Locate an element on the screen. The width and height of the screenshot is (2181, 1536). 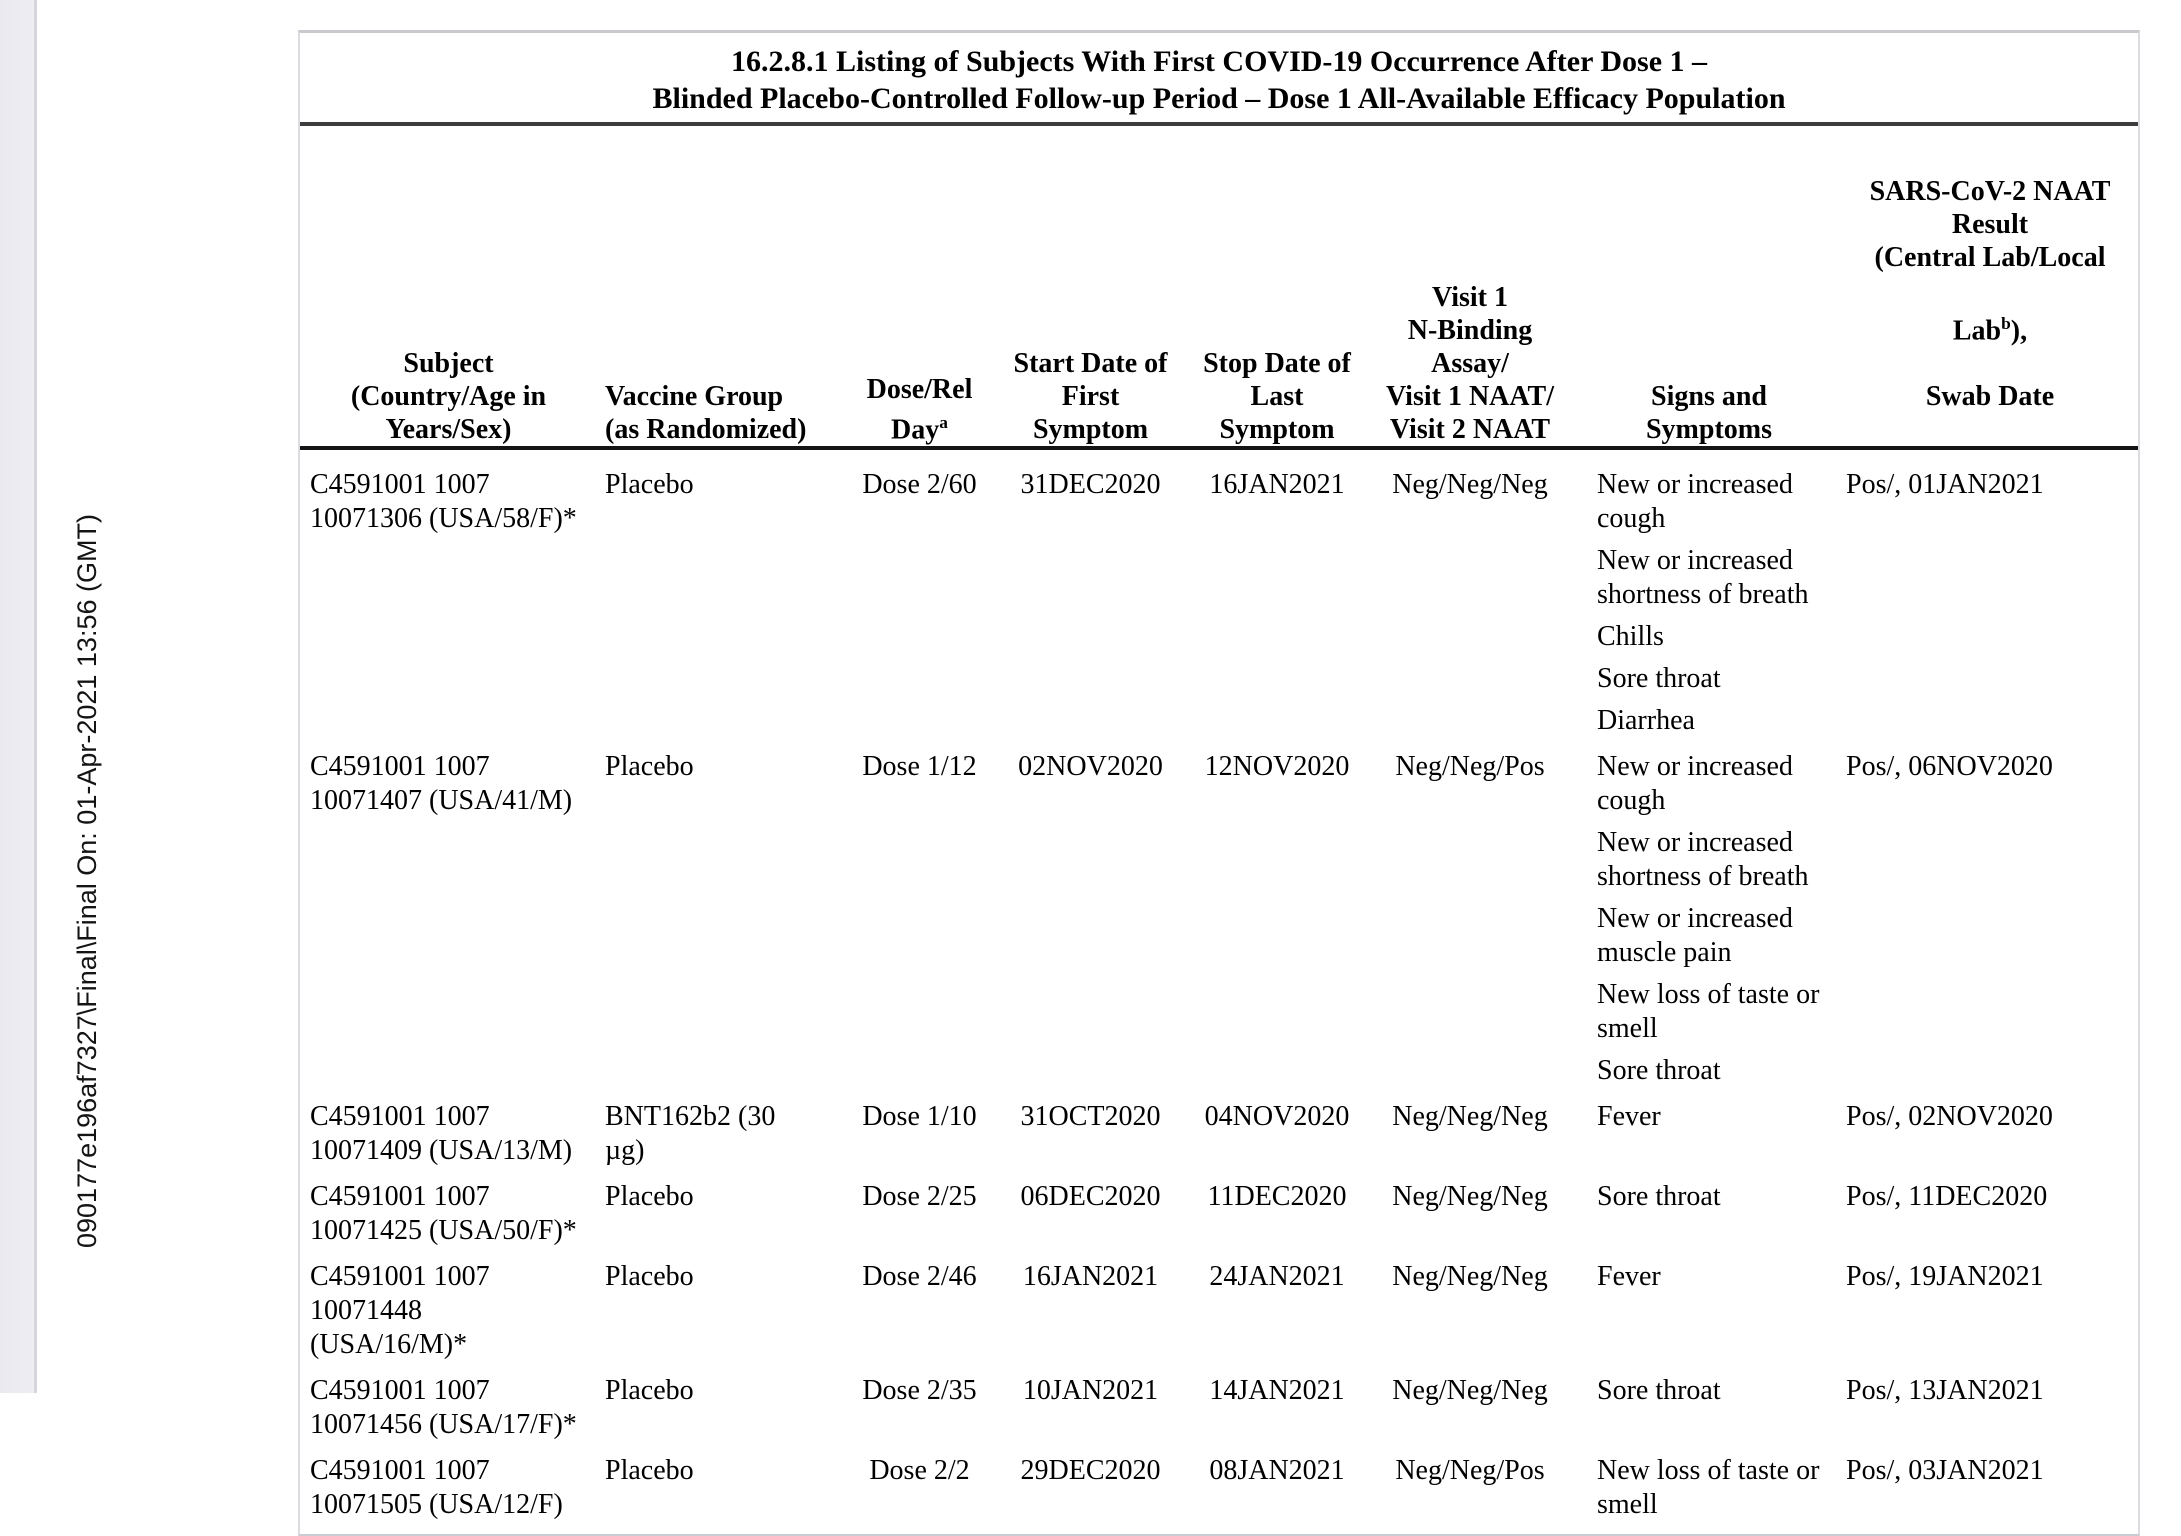
page-edge-strip is located at coordinates (18, 696).